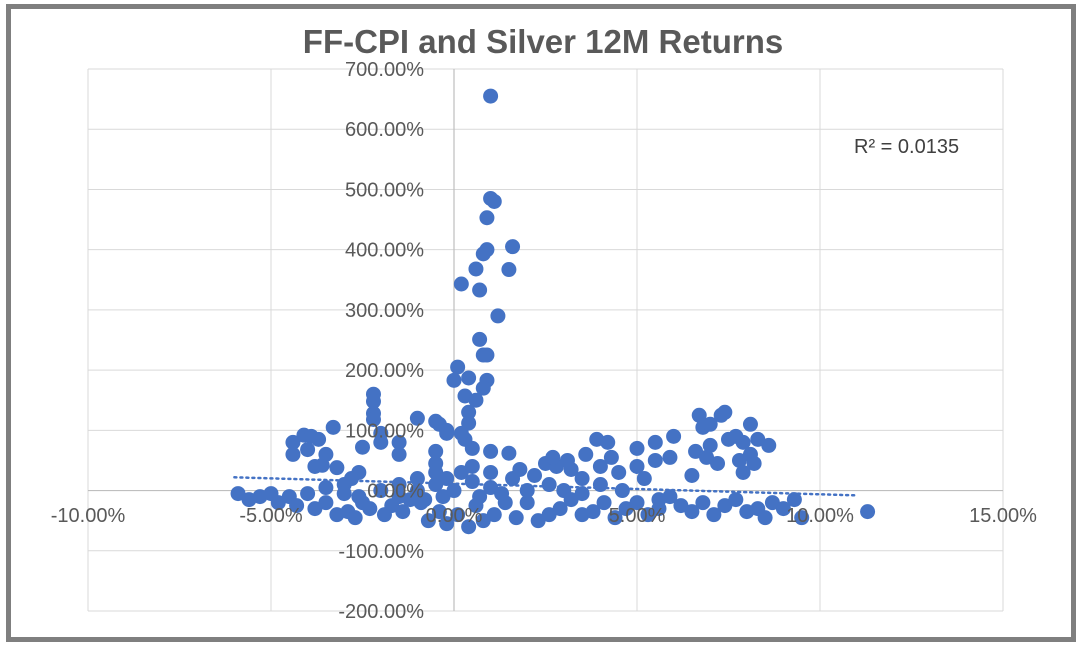  What do you see at coordinates (1003, 516) in the screenshot?
I see `x-tick-label: 15.00%` at bounding box center [1003, 516].